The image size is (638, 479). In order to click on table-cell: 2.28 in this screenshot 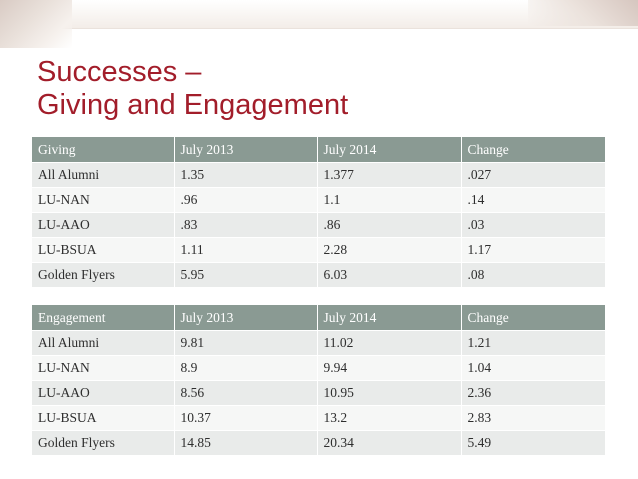, I will do `click(389, 250)`.